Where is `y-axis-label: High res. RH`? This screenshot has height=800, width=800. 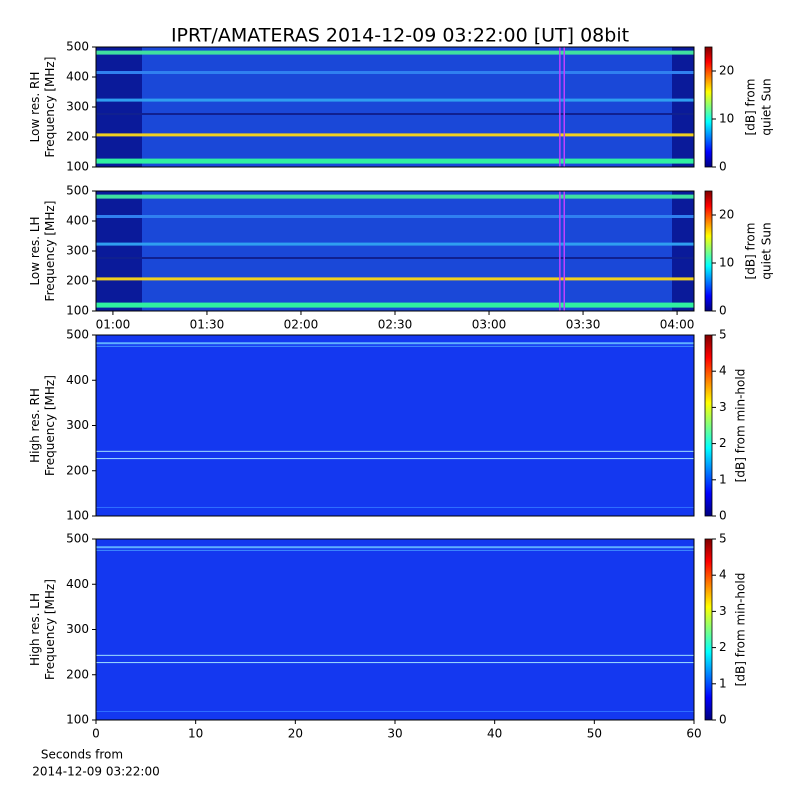 y-axis-label: High res. RH is located at coordinates (35, 425).